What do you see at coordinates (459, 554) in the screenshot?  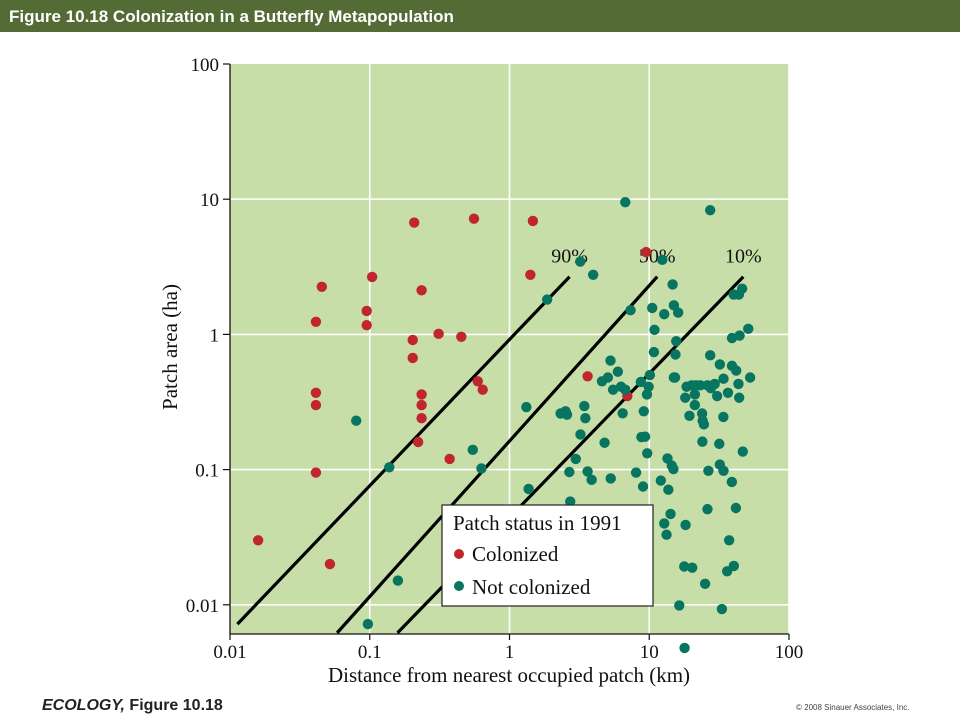 I see `legend-colonized-marker` at bounding box center [459, 554].